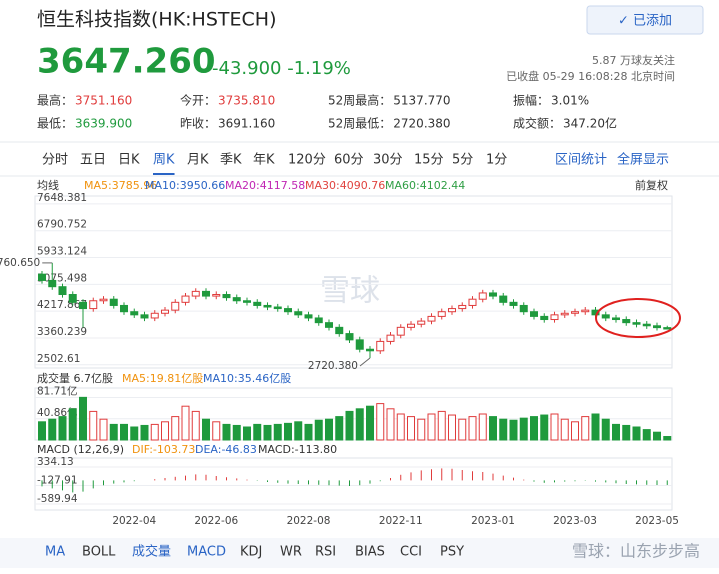 This screenshot has width=719, height=574. What do you see at coordinates (325, 552) in the screenshot?
I see `indicator-tab: RSI` at bounding box center [325, 552].